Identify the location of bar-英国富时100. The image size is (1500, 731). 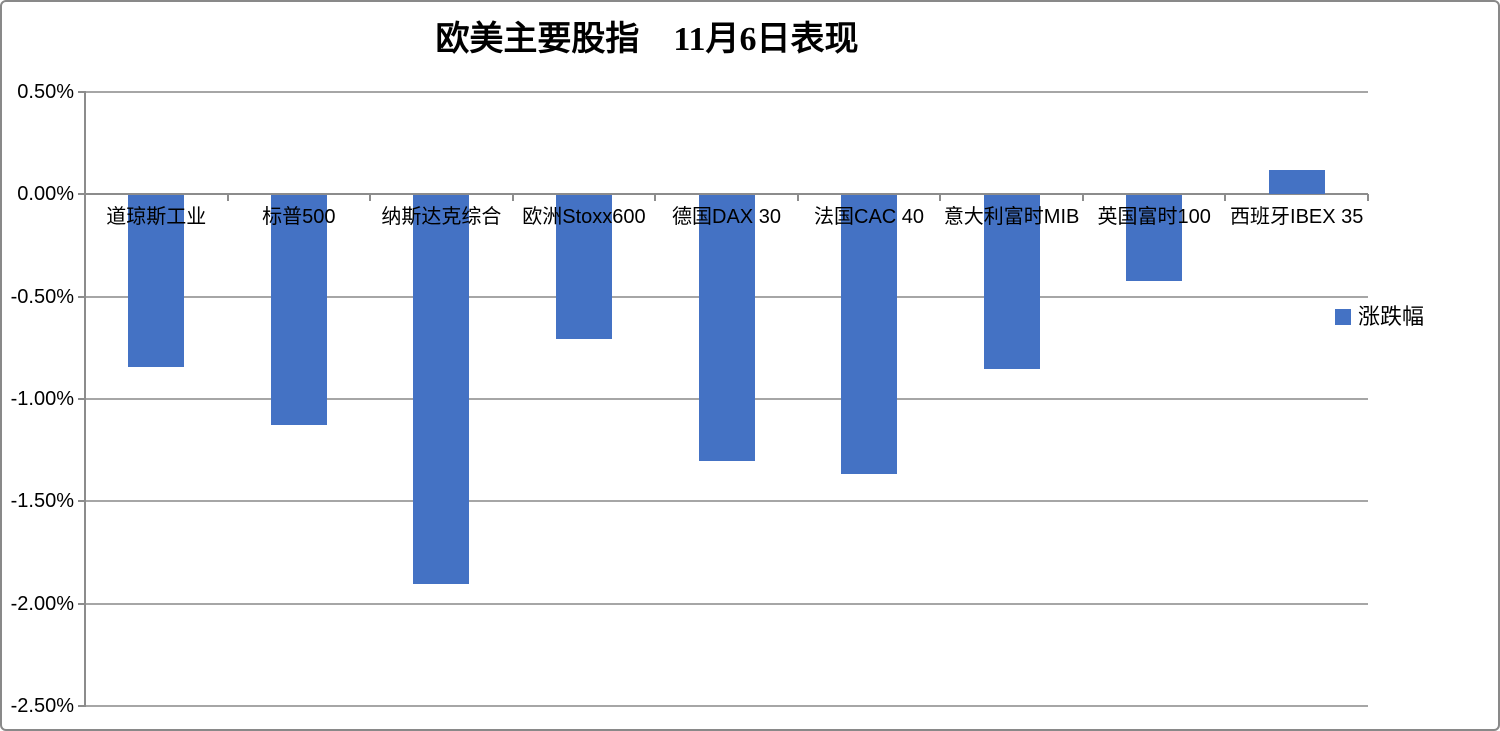
(1154, 238).